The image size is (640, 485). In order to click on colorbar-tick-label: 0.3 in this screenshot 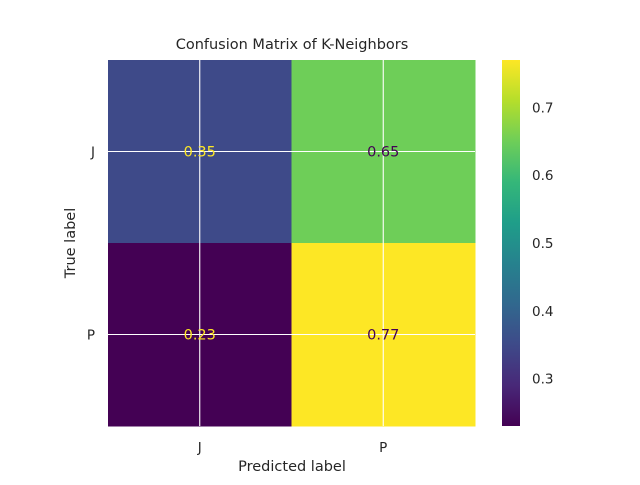, I will do `click(542, 380)`.